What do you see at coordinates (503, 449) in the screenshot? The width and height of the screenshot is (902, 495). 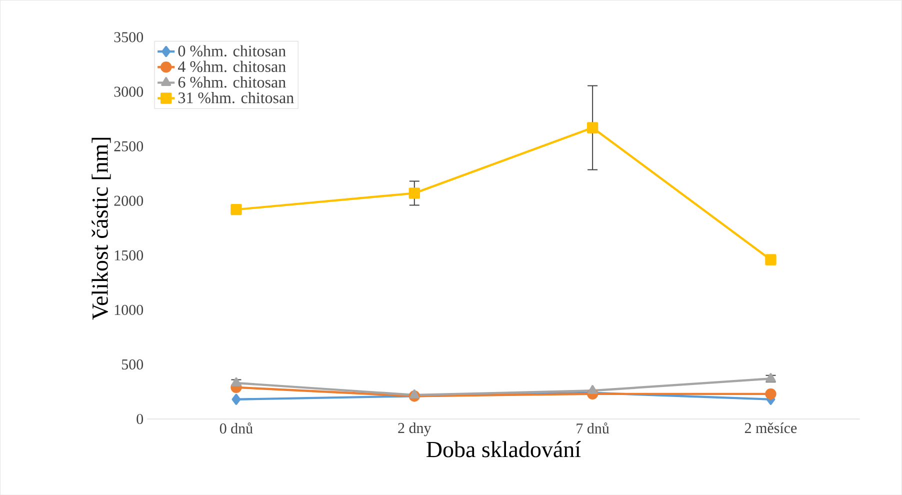 I see `x-axis-title: Doba skladování` at bounding box center [503, 449].